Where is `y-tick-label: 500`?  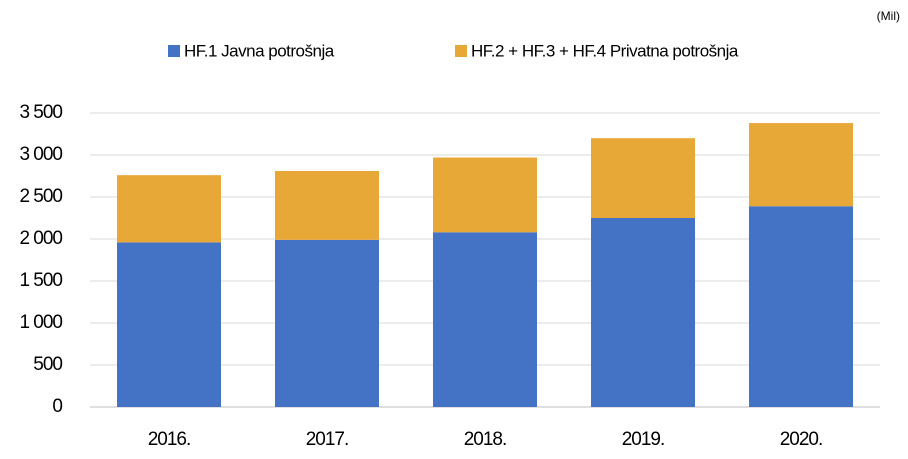
y-tick-label: 500 is located at coordinates (47, 364).